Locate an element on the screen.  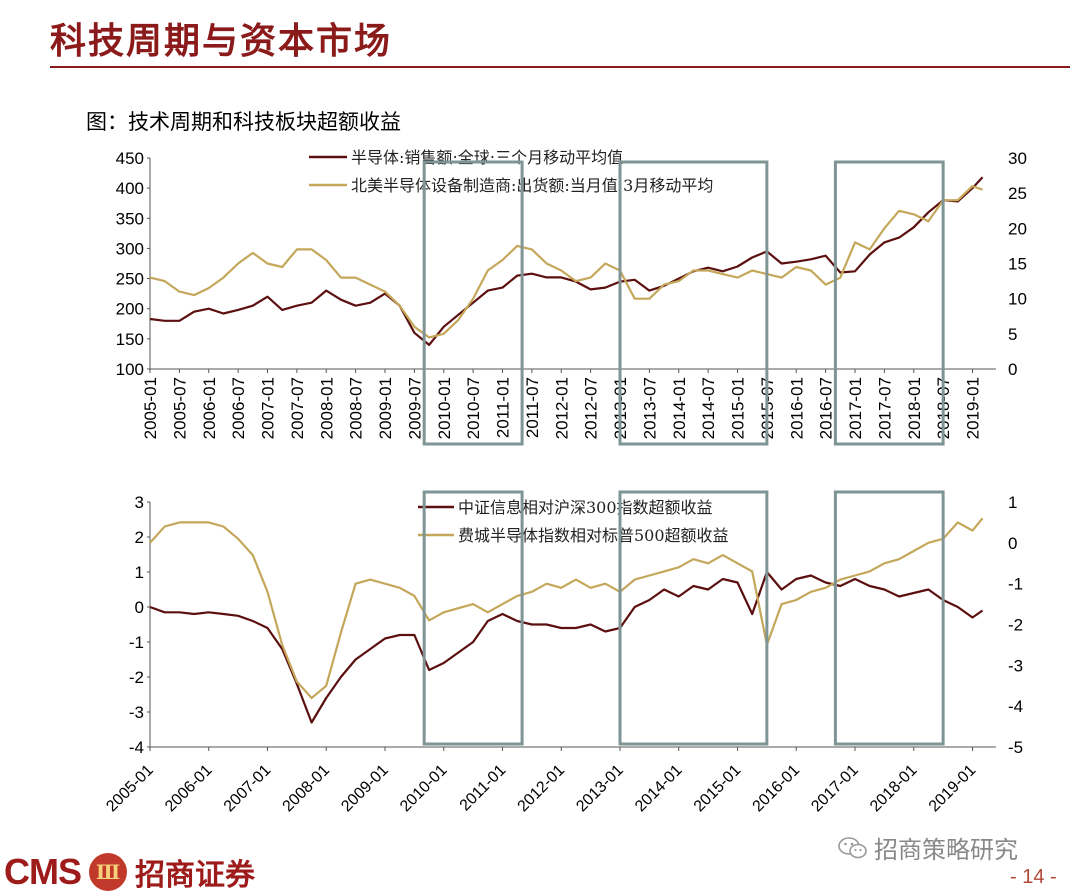
y-left-tick-label: 200 is located at coordinates (130, 309).